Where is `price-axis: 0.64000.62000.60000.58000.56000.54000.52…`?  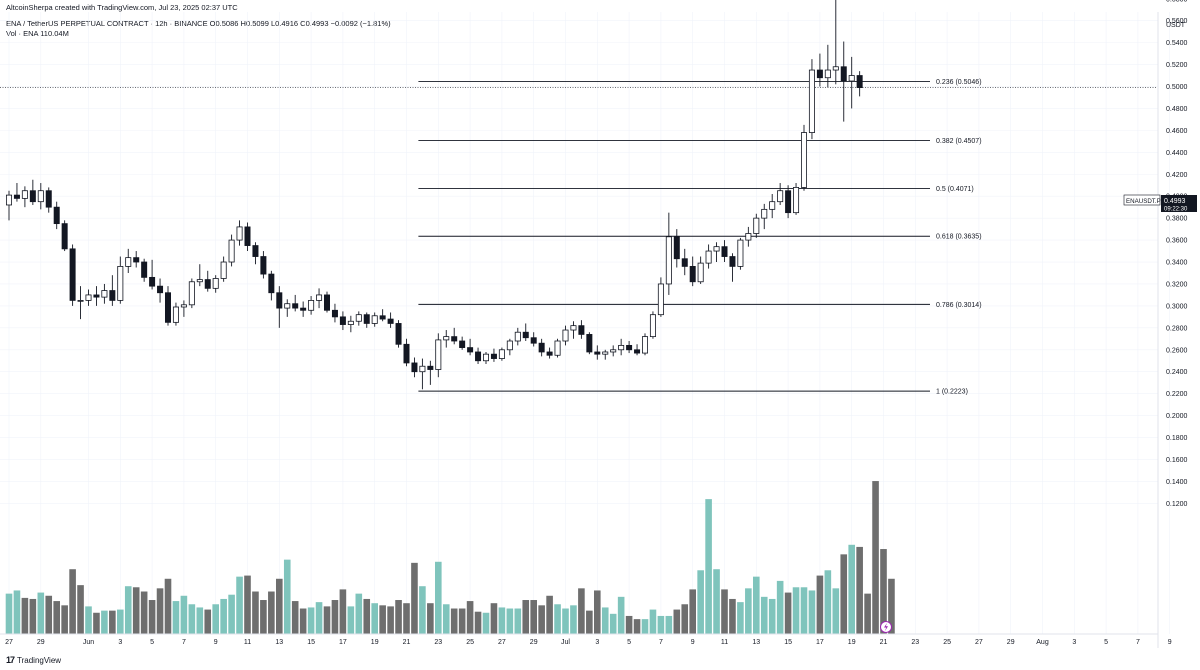
price-axis: 0.64000.62000.60000.58000.56000.54000.52… is located at coordinates (1177, 254).